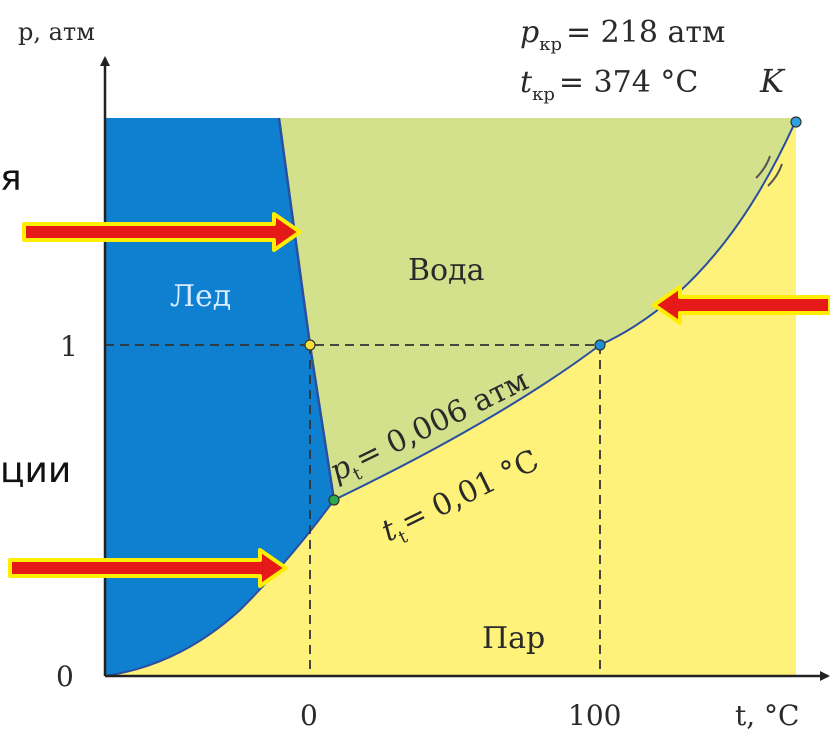  Describe the element at coordinates (200, 296) in the screenshot. I see `ice-label: Лед` at that location.